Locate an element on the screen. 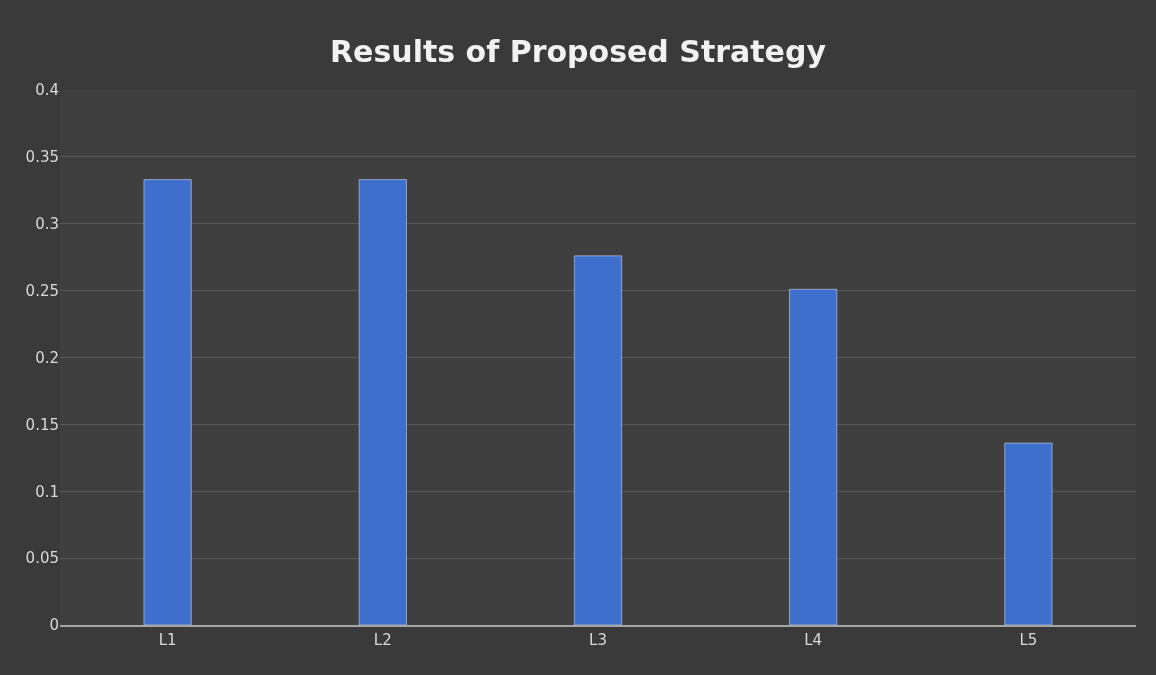  y-tick-label: 0.2 is located at coordinates (47, 357).